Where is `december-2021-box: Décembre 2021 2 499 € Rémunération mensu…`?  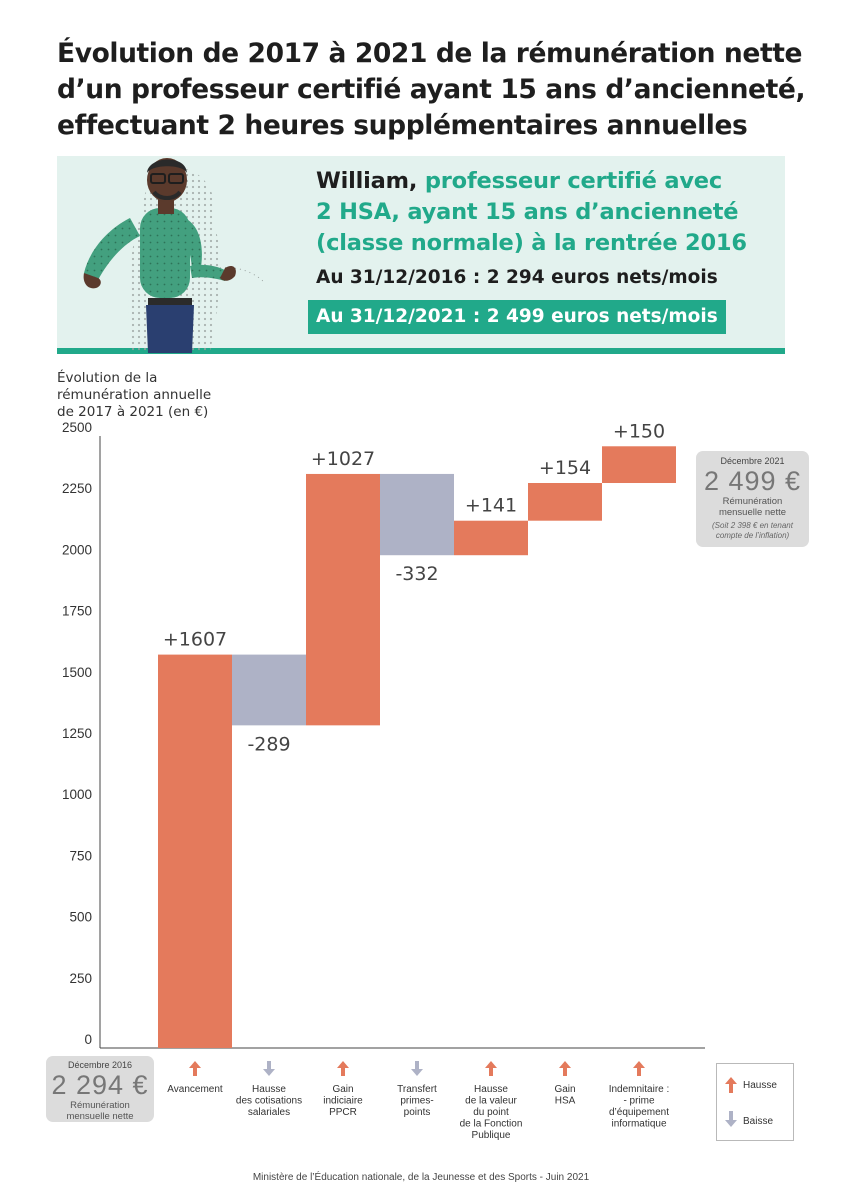 december-2021-box: Décembre 2021 2 499 € Rémunération mensu… is located at coordinates (752, 499).